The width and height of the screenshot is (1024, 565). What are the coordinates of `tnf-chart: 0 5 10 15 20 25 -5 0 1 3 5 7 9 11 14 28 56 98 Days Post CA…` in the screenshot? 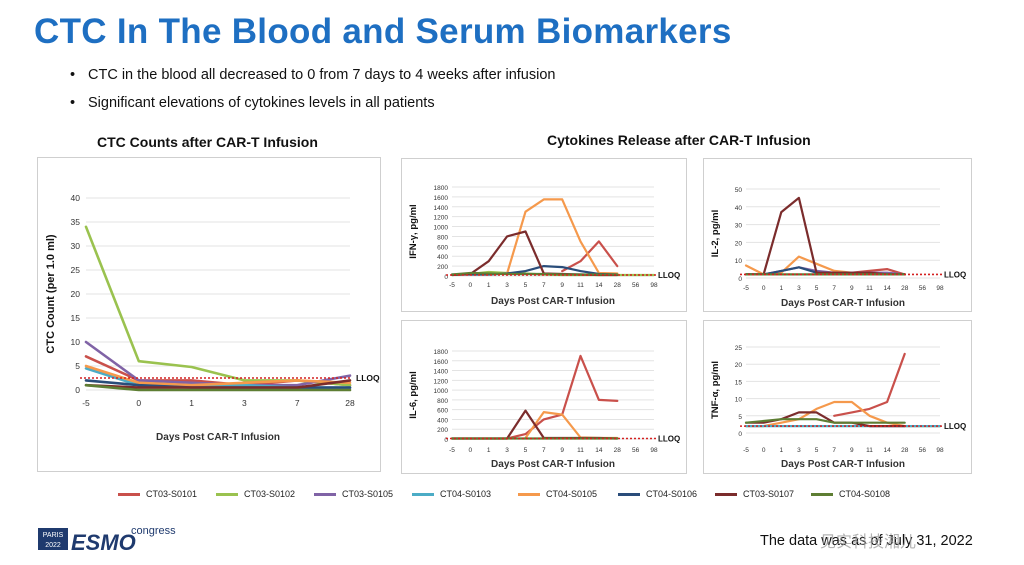 It's located at (838, 407).